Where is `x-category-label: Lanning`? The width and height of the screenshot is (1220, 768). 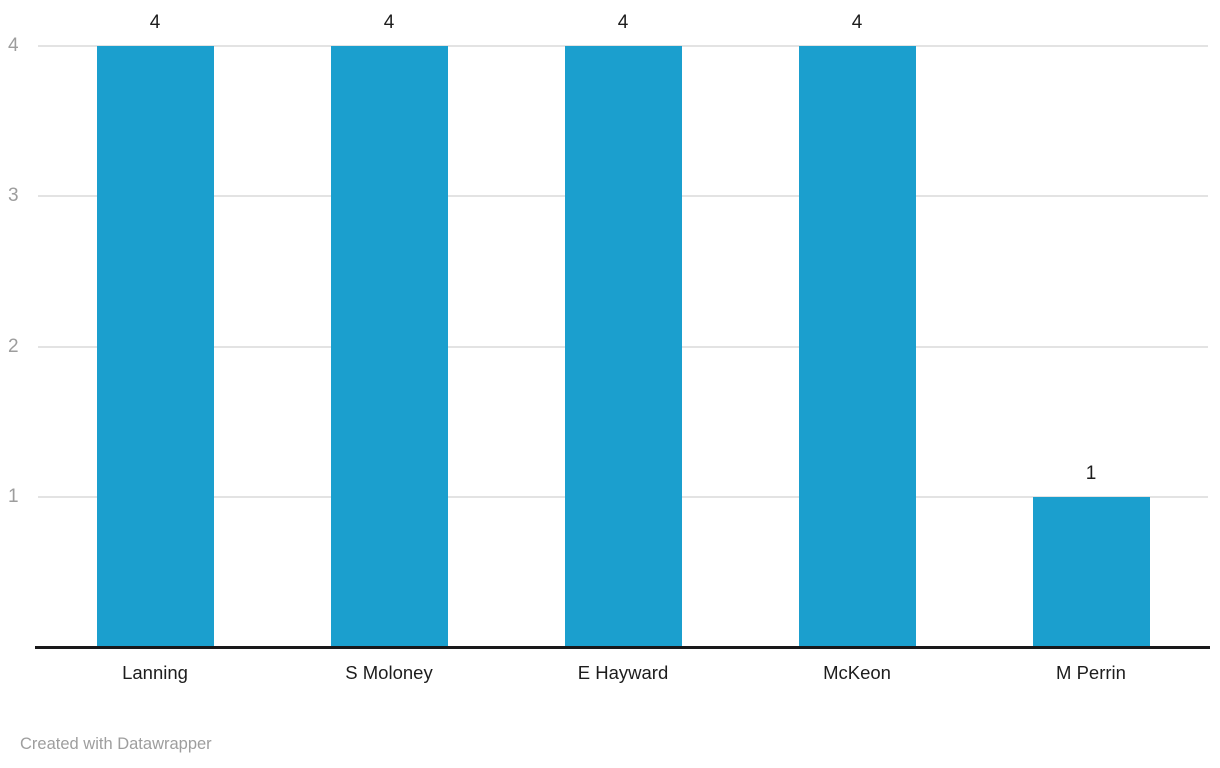 x-category-label: Lanning is located at coordinates (155, 672).